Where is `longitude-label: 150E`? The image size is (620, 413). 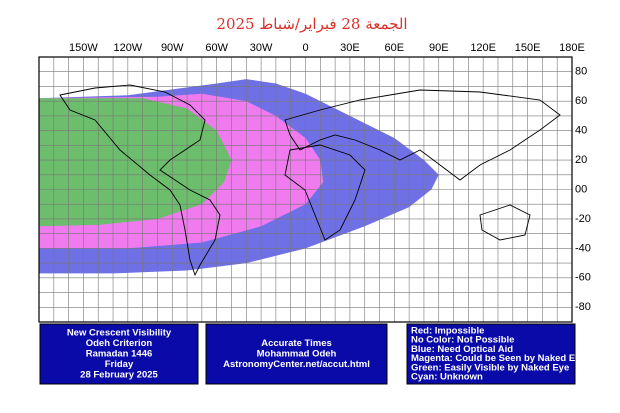
longitude-label: 150E is located at coordinates (528, 48).